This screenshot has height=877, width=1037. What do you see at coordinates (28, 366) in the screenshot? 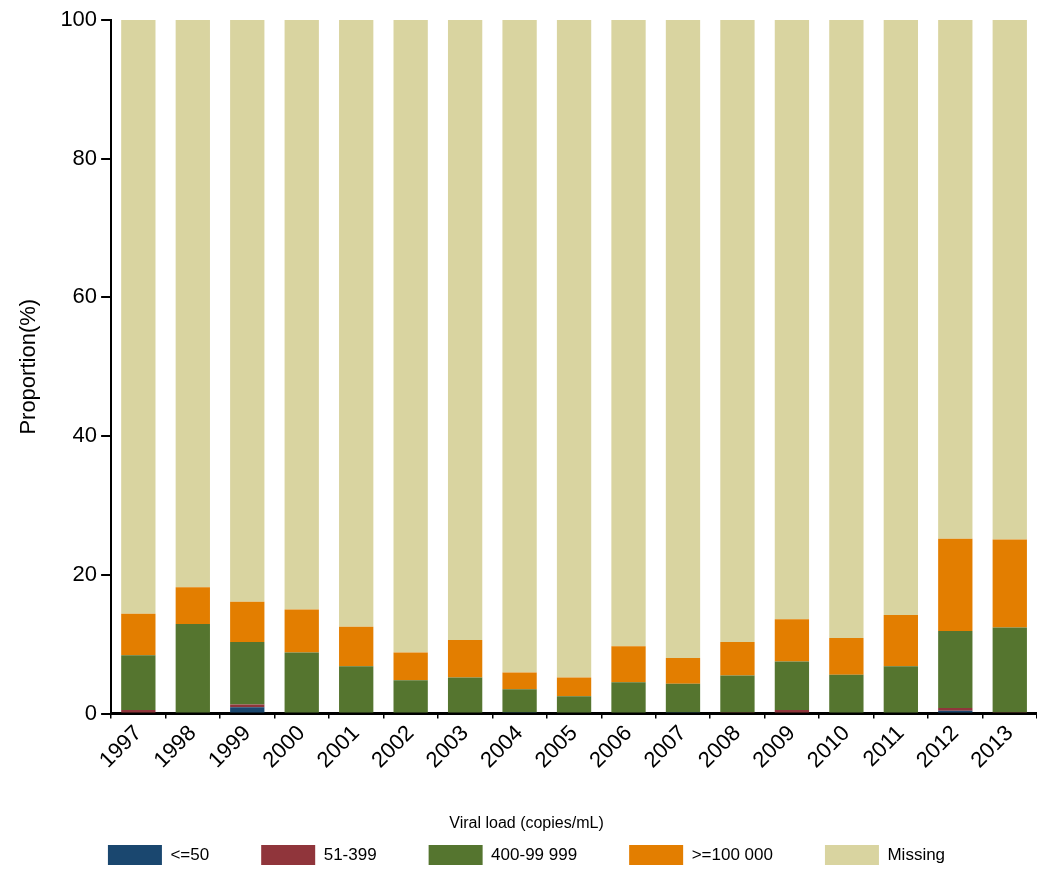
I see `y-axis-title: Proportion(%)` at bounding box center [28, 366].